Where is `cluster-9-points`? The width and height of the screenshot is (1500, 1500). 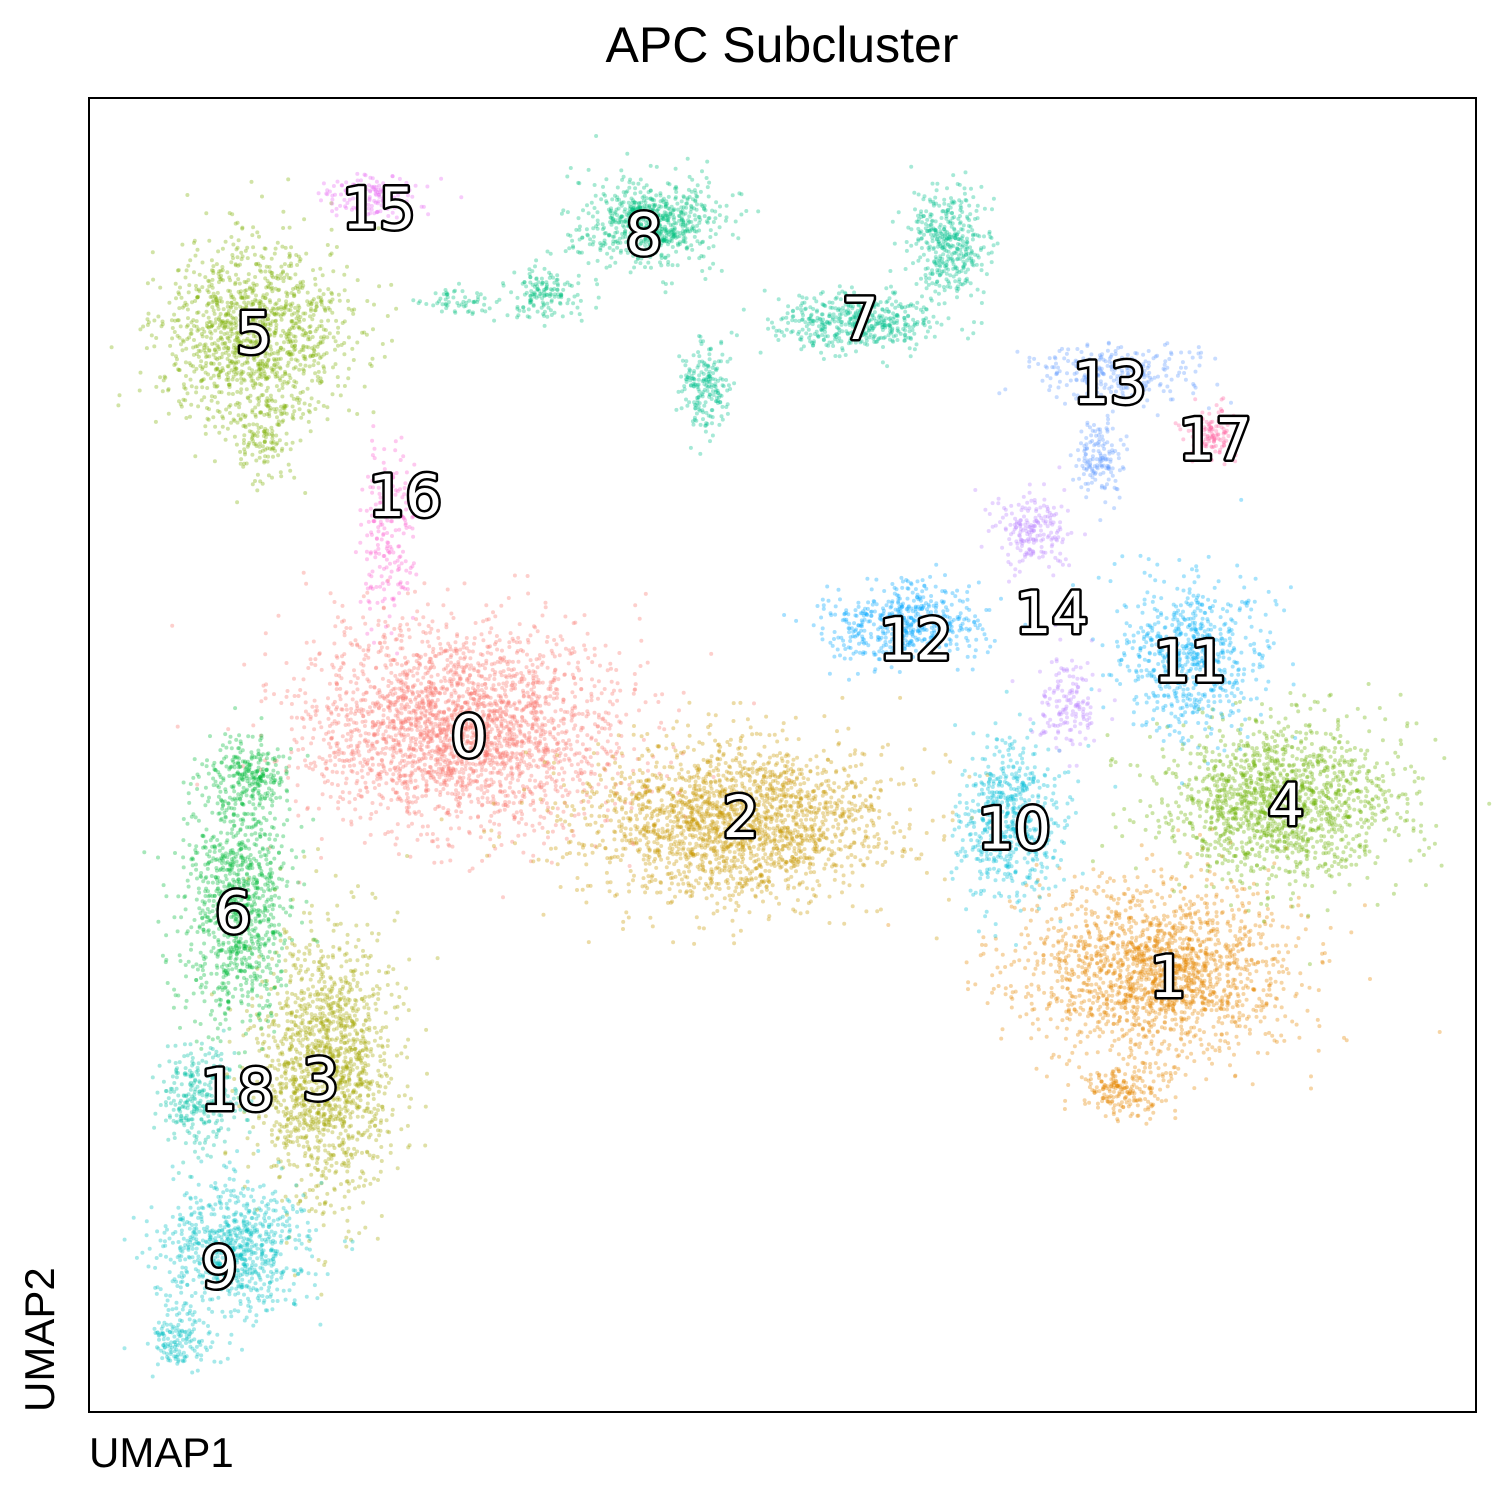
cluster-9-points is located at coordinates (238, 1264).